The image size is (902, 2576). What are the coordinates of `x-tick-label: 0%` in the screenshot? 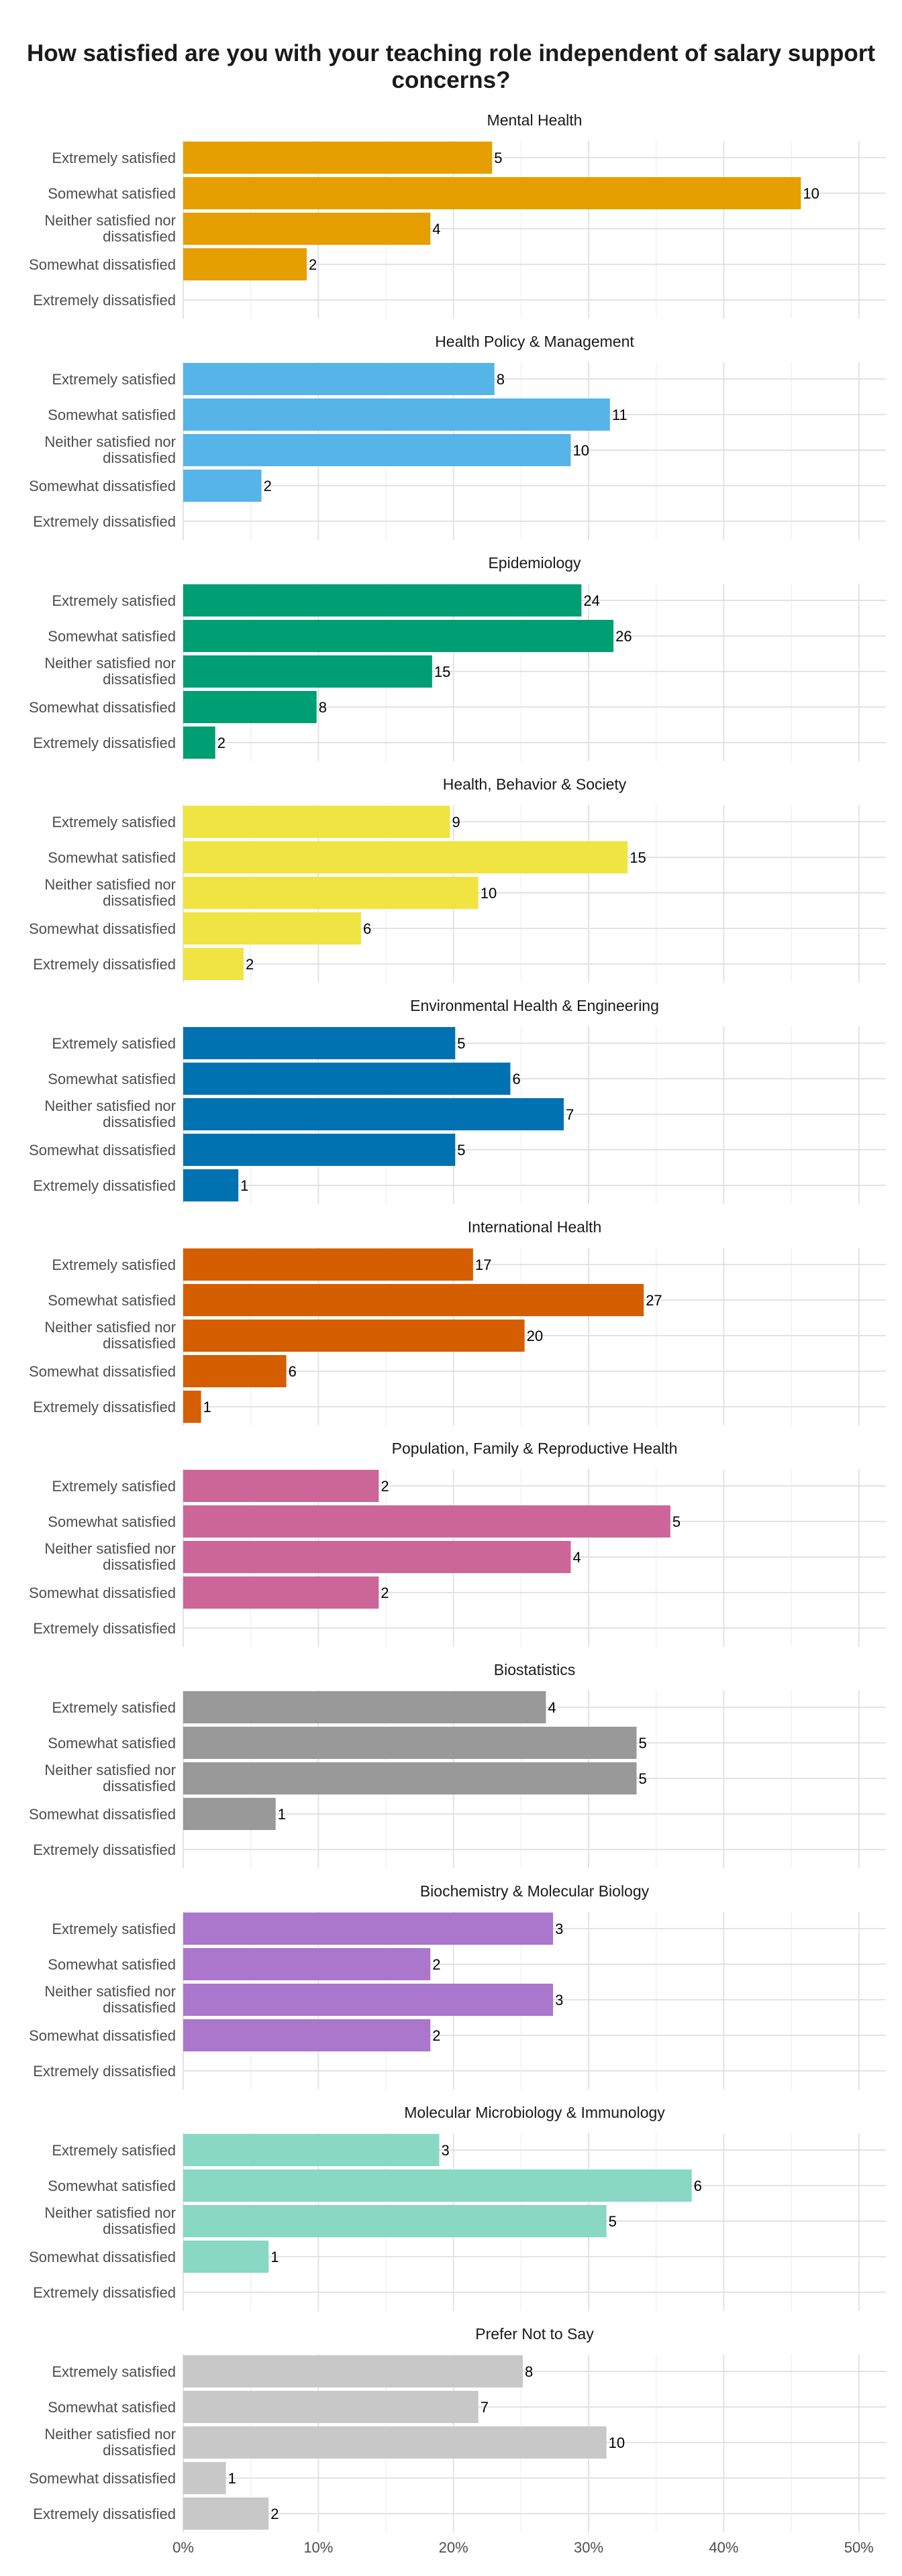 It's located at (183, 2547).